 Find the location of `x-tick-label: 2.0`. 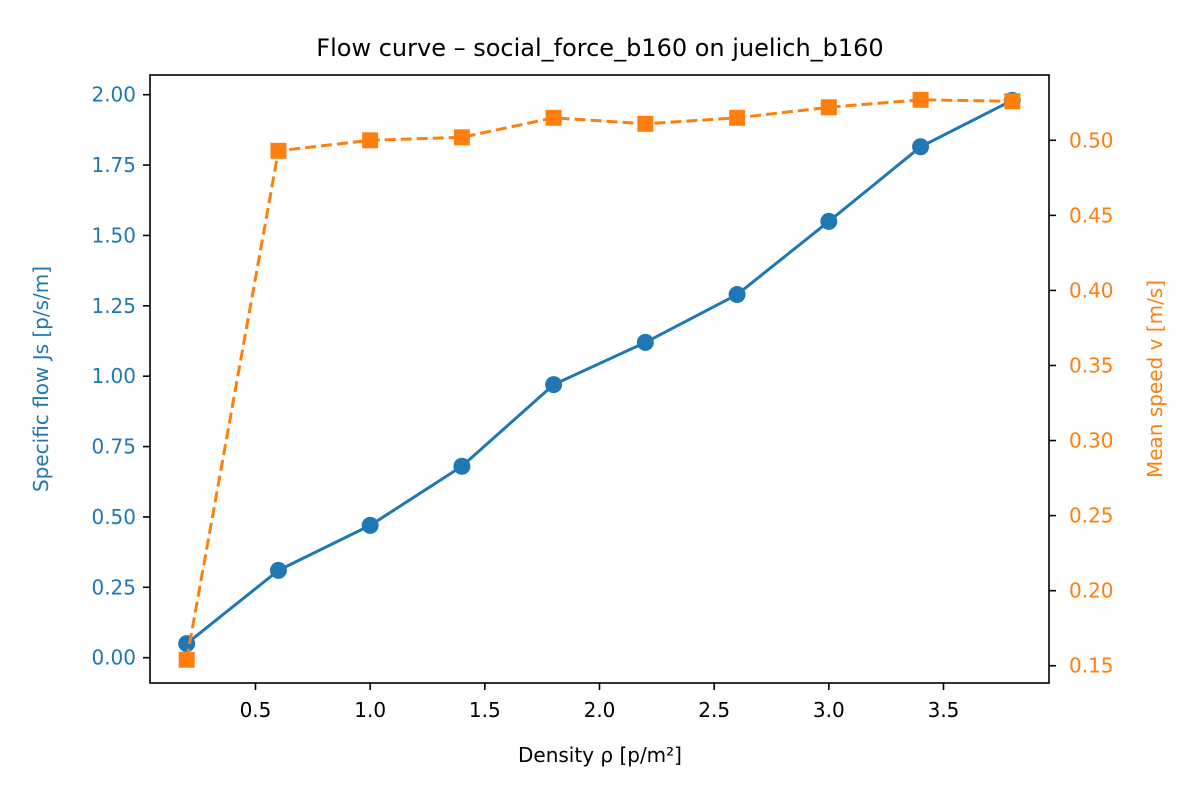

x-tick-label: 2.0 is located at coordinates (600, 710).